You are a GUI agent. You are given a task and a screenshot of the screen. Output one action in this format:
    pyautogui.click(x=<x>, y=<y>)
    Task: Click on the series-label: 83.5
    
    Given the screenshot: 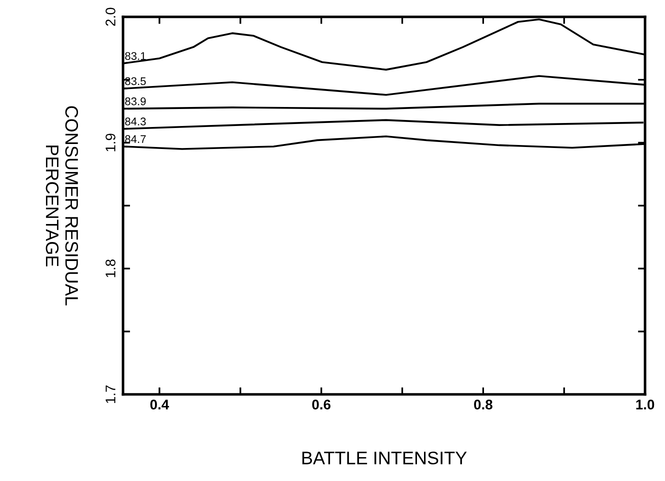 What is the action you would take?
    pyautogui.click(x=135, y=81)
    